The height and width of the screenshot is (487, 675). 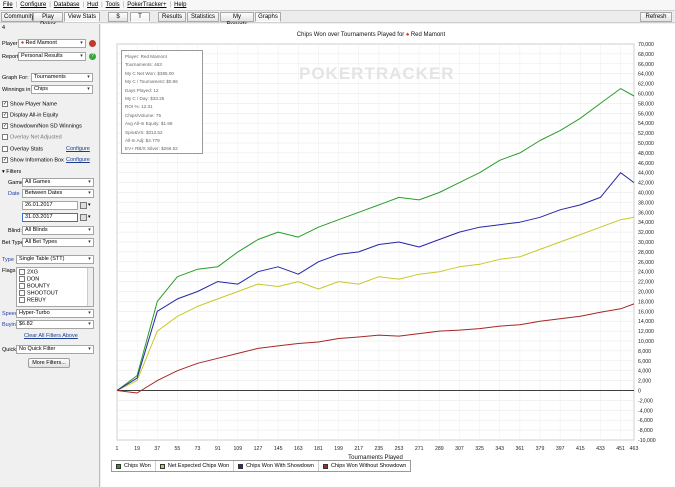 I want to click on x-tick-label: 235, so click(x=379, y=449).